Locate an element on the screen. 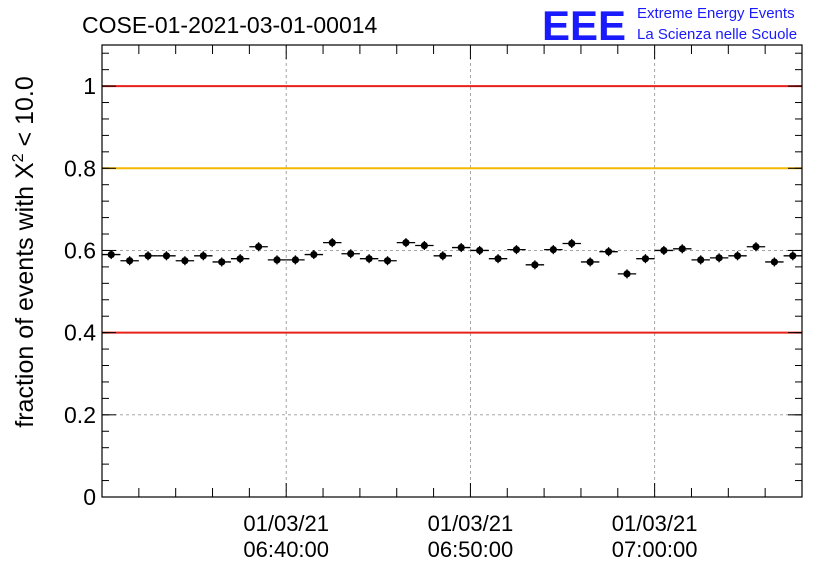  y-axis-label-main: fraction of events with X is located at coordinates (25, 295).